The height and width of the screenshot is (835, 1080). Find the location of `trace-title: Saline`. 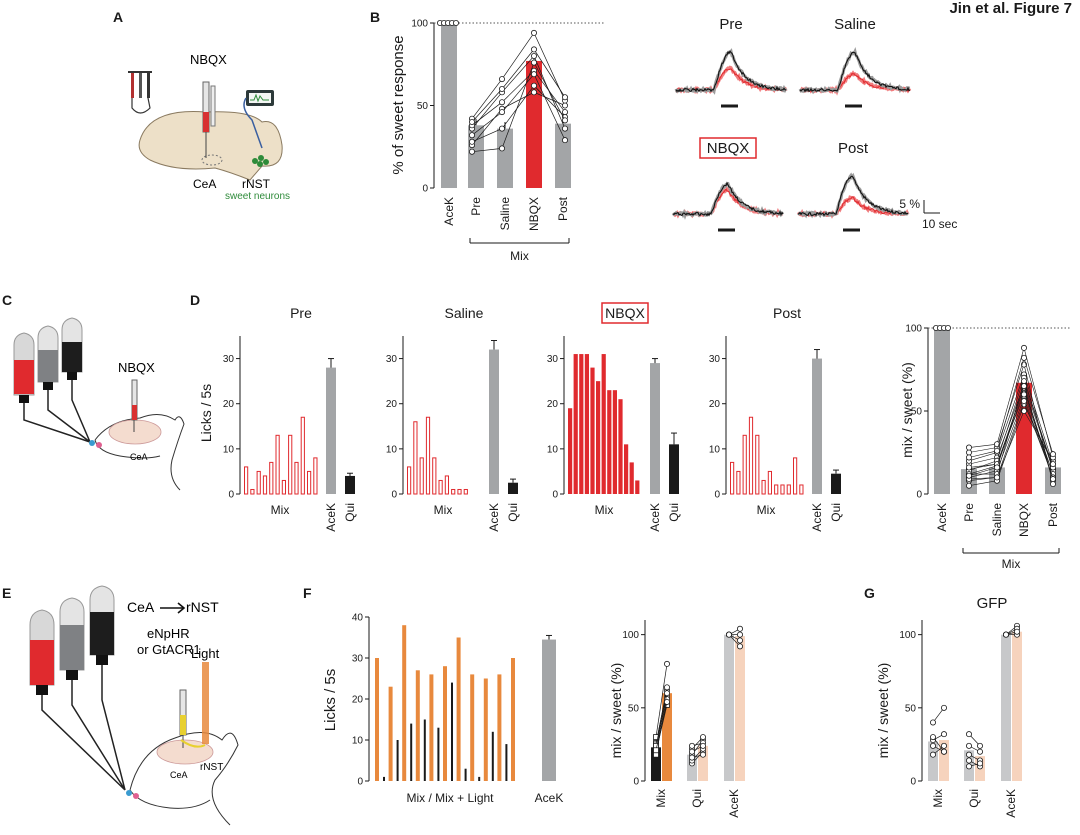

trace-title: Saline is located at coordinates (855, 24).